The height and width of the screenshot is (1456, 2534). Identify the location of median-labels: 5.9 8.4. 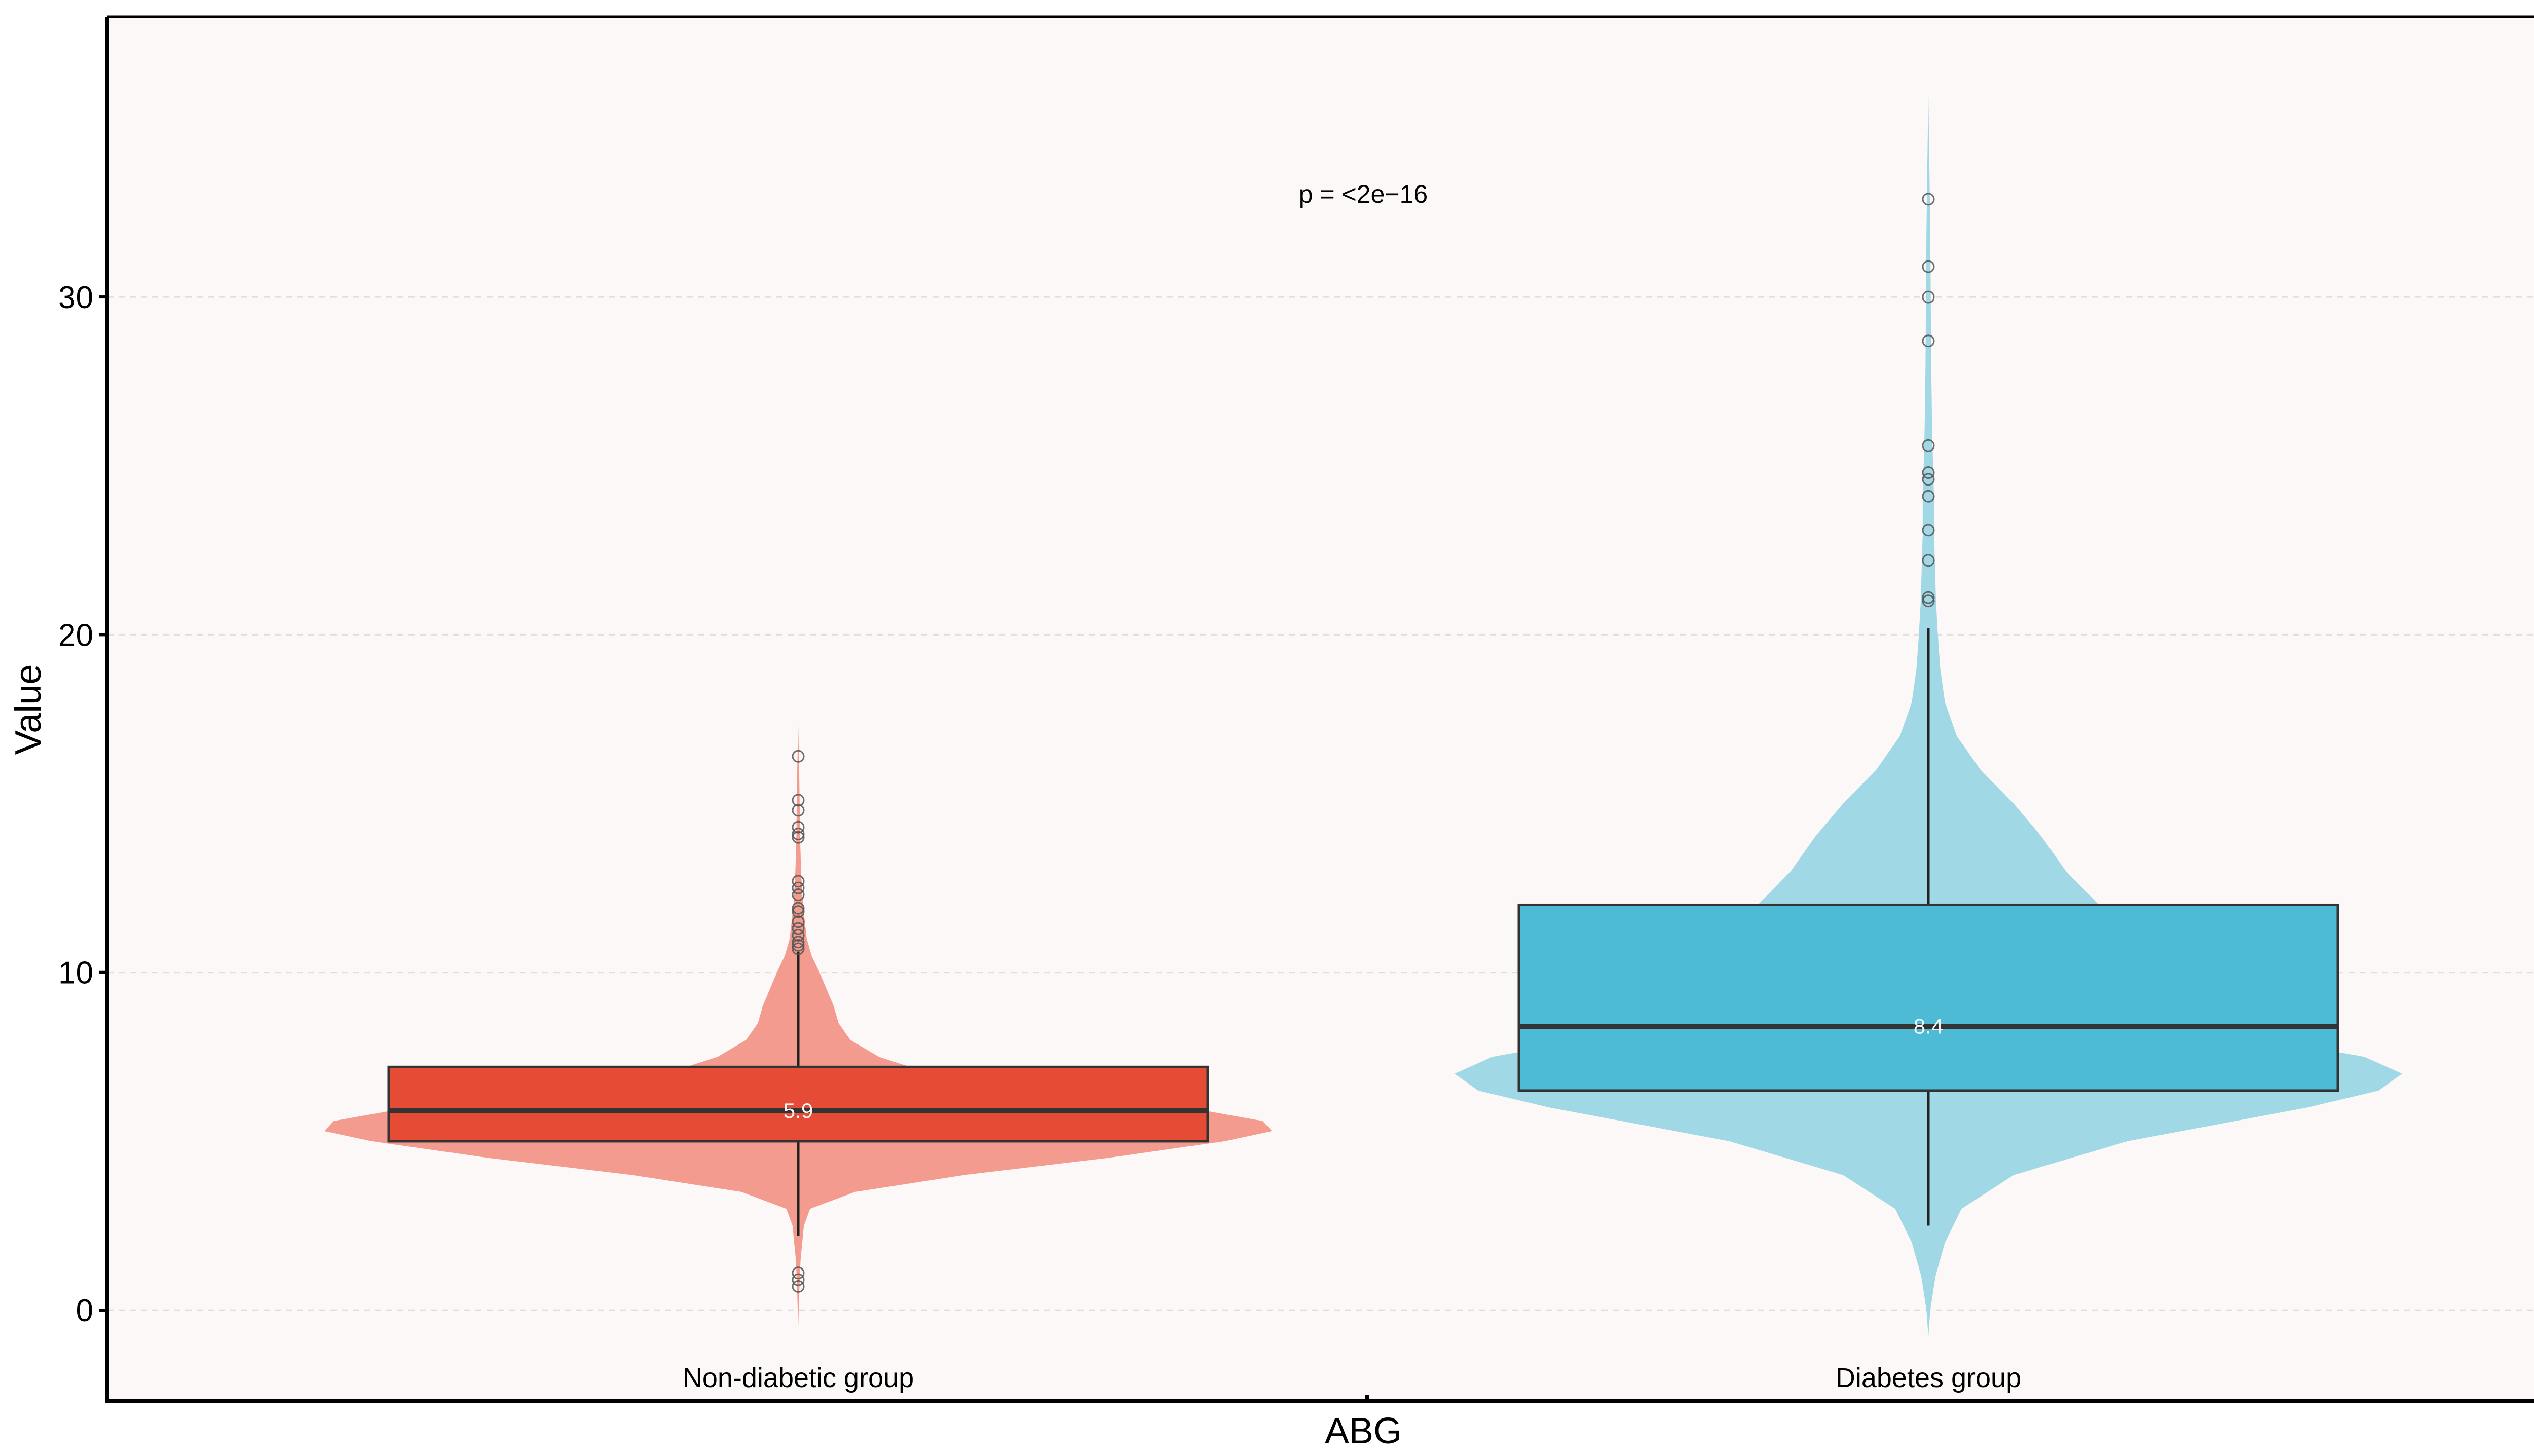
(1363, 1068).